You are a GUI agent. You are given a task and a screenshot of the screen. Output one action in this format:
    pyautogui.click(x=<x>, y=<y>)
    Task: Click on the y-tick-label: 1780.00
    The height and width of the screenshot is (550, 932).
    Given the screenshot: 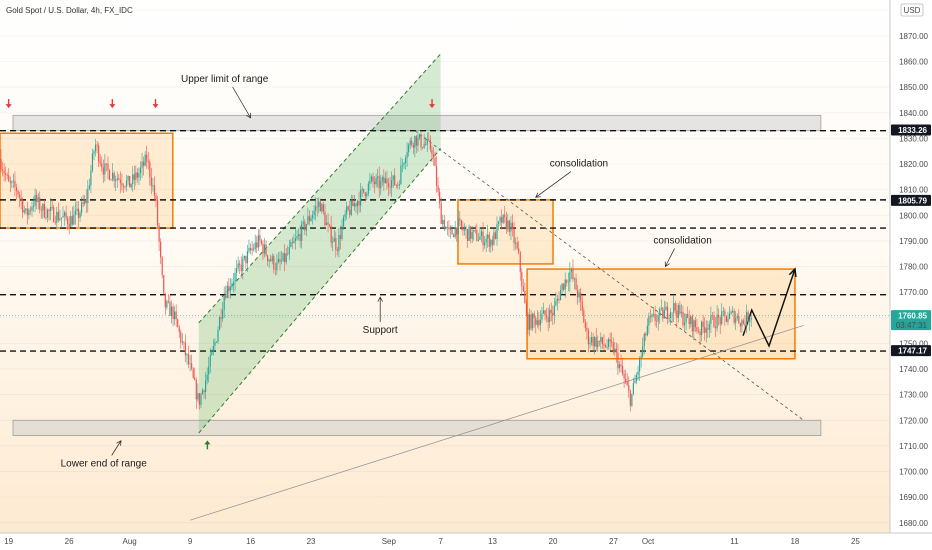 What is the action you would take?
    pyautogui.click(x=913, y=267)
    